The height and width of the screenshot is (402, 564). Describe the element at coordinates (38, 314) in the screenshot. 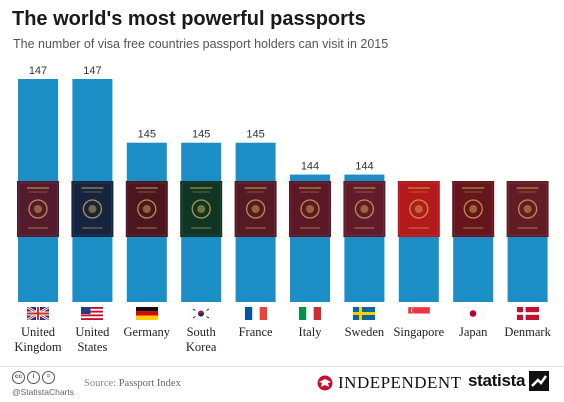

I see `uk-flag-icon` at that location.